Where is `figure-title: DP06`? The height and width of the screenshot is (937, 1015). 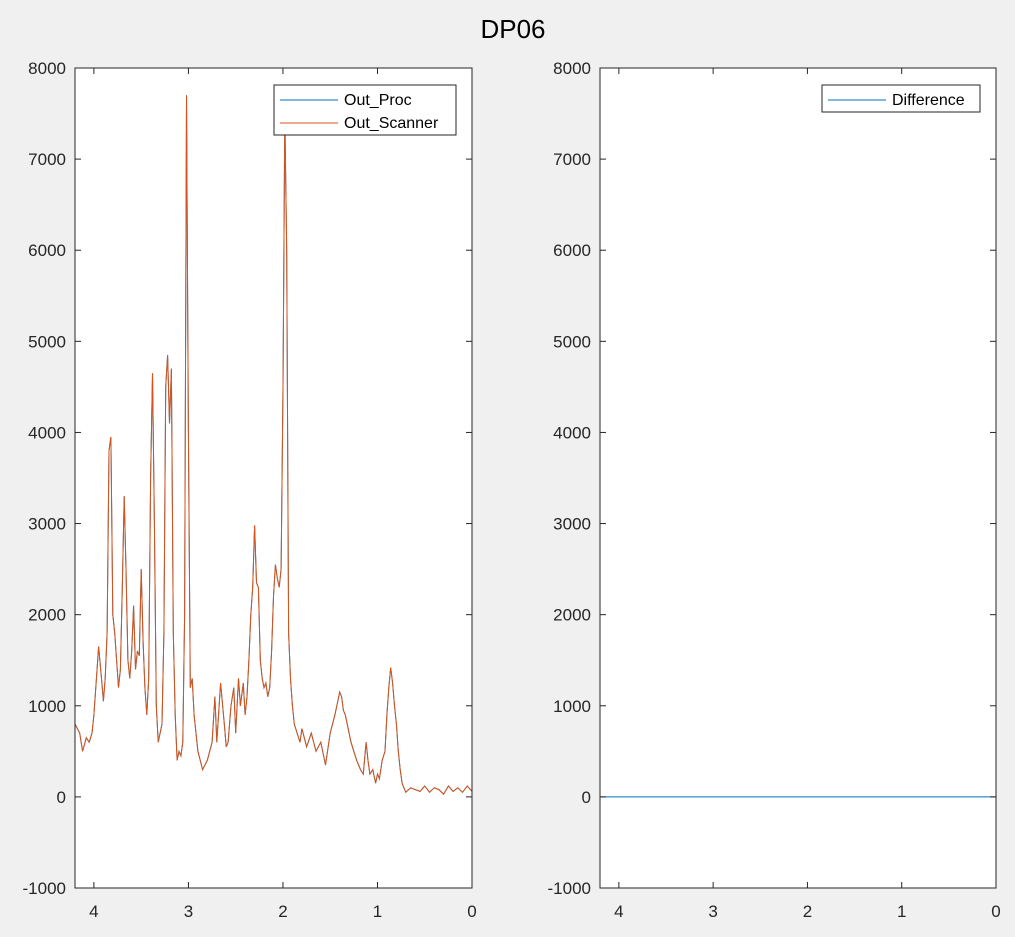 figure-title: DP06 is located at coordinates (512, 29).